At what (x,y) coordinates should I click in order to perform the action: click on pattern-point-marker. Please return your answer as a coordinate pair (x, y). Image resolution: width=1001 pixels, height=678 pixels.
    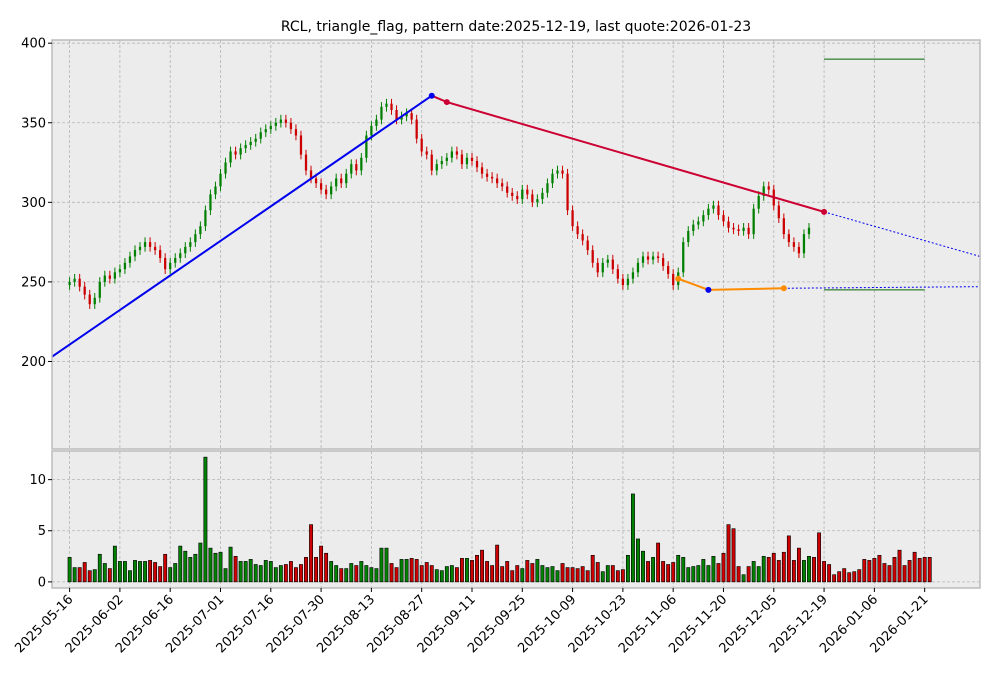
    Looking at the image, I should click on (678, 278).